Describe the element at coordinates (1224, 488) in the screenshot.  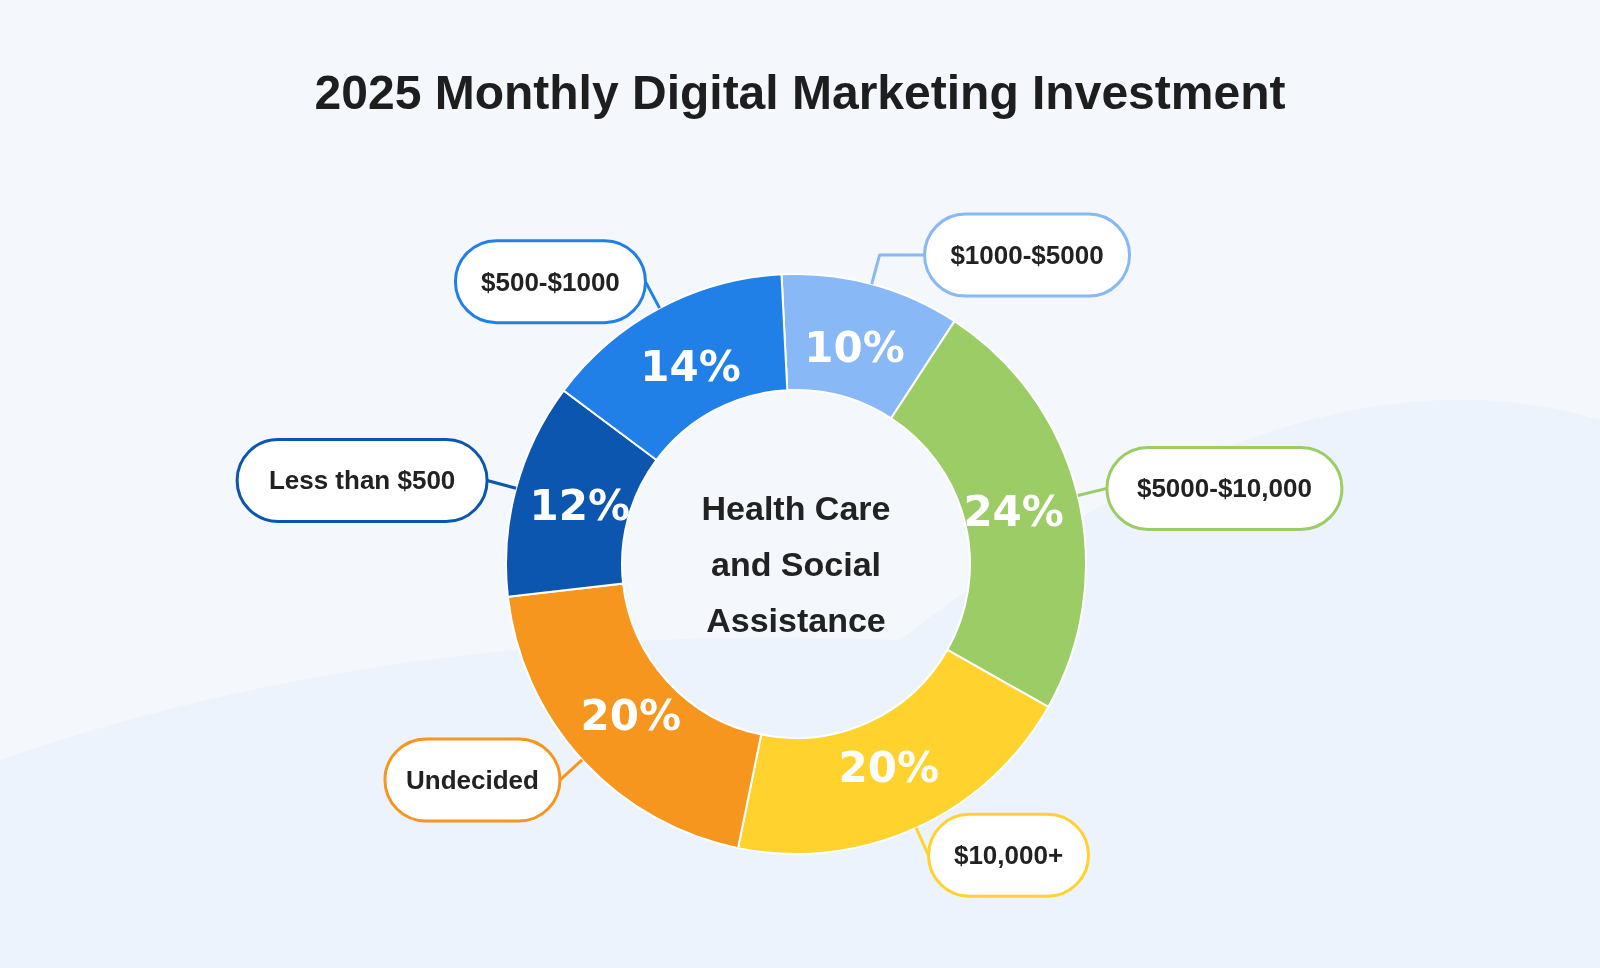
I see `slice-label: $5000-$10,000` at that location.